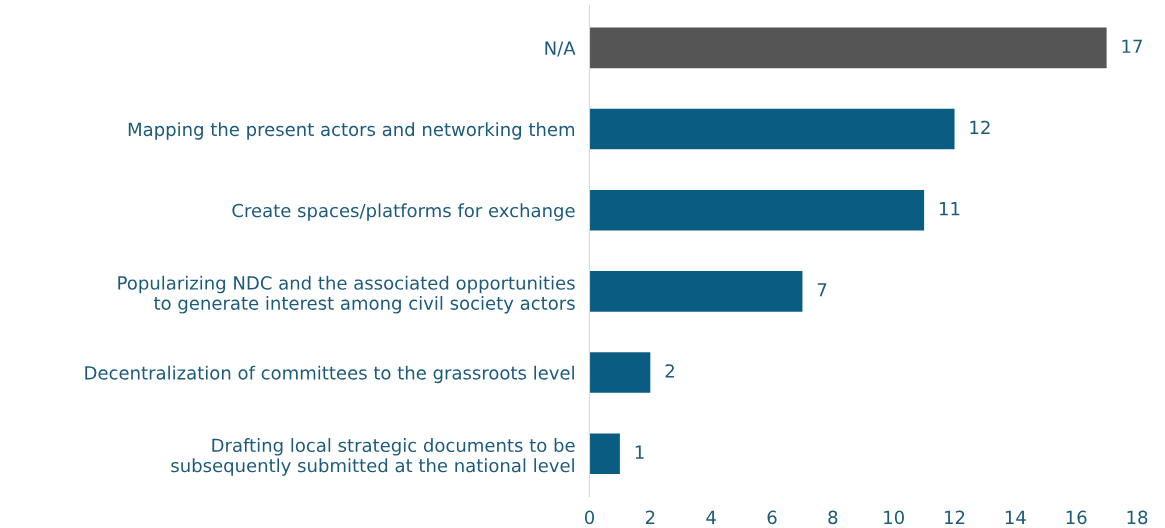 The width and height of the screenshot is (1165, 528). I want to click on data-label: 2, so click(669, 371).